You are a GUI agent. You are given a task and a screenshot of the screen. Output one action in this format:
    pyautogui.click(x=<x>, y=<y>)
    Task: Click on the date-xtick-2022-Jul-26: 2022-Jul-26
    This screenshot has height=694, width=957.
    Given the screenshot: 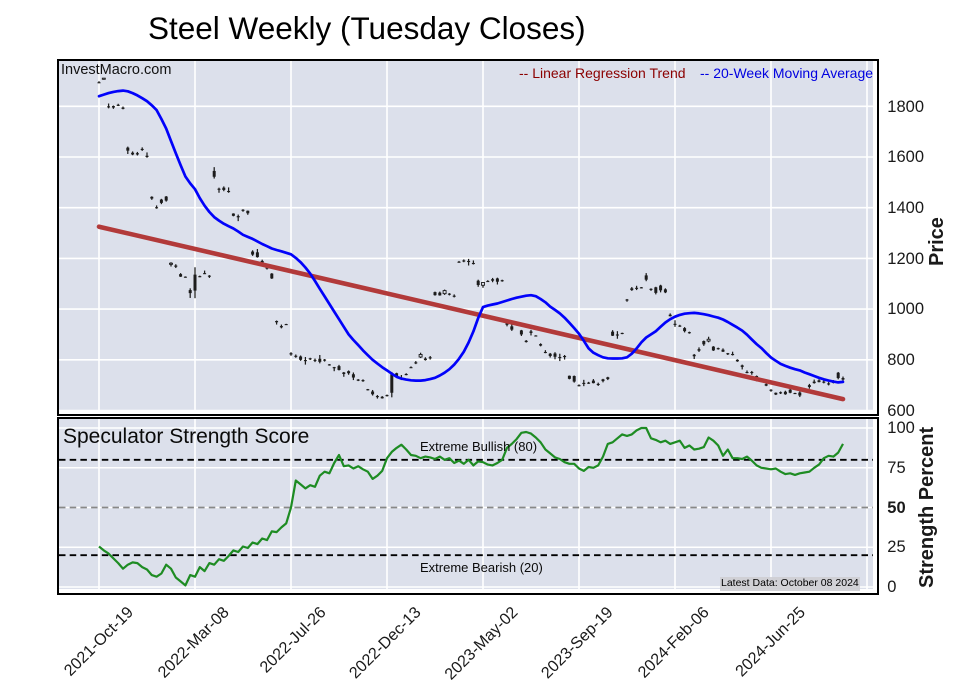 What is the action you would take?
    pyautogui.click(x=292, y=640)
    